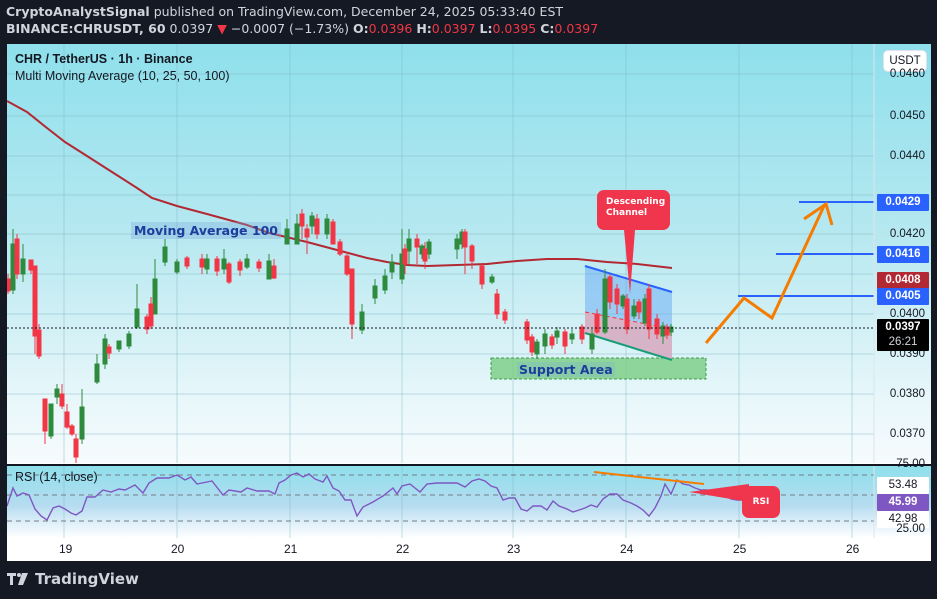 This screenshot has height=599, width=937. Describe the element at coordinates (903, 254) in the screenshot. I see `target-2-price-tag: 0.0416` at that location.